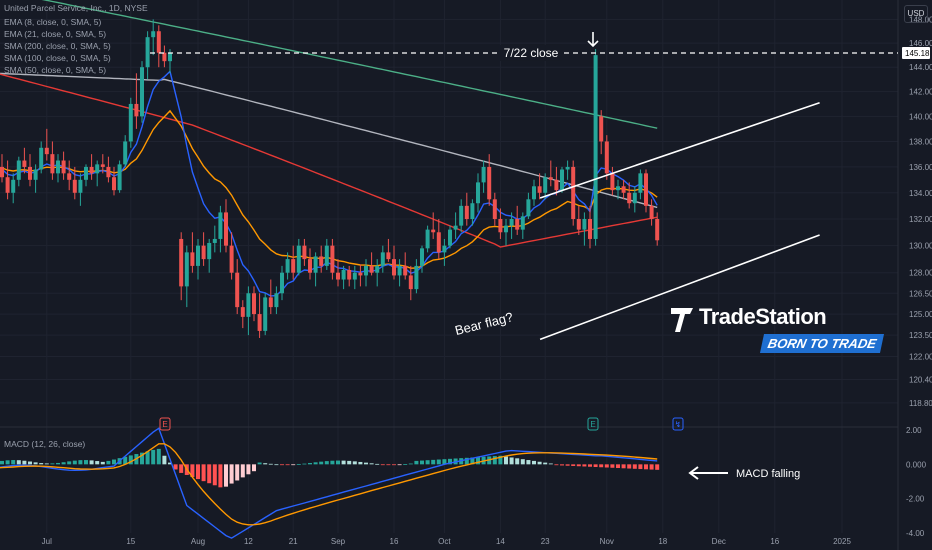 Image resolution: width=932 pixels, height=550 pixels. Describe the element at coordinates (920, 293) in the screenshot. I see `price-tick-label: 126.50` at that location.